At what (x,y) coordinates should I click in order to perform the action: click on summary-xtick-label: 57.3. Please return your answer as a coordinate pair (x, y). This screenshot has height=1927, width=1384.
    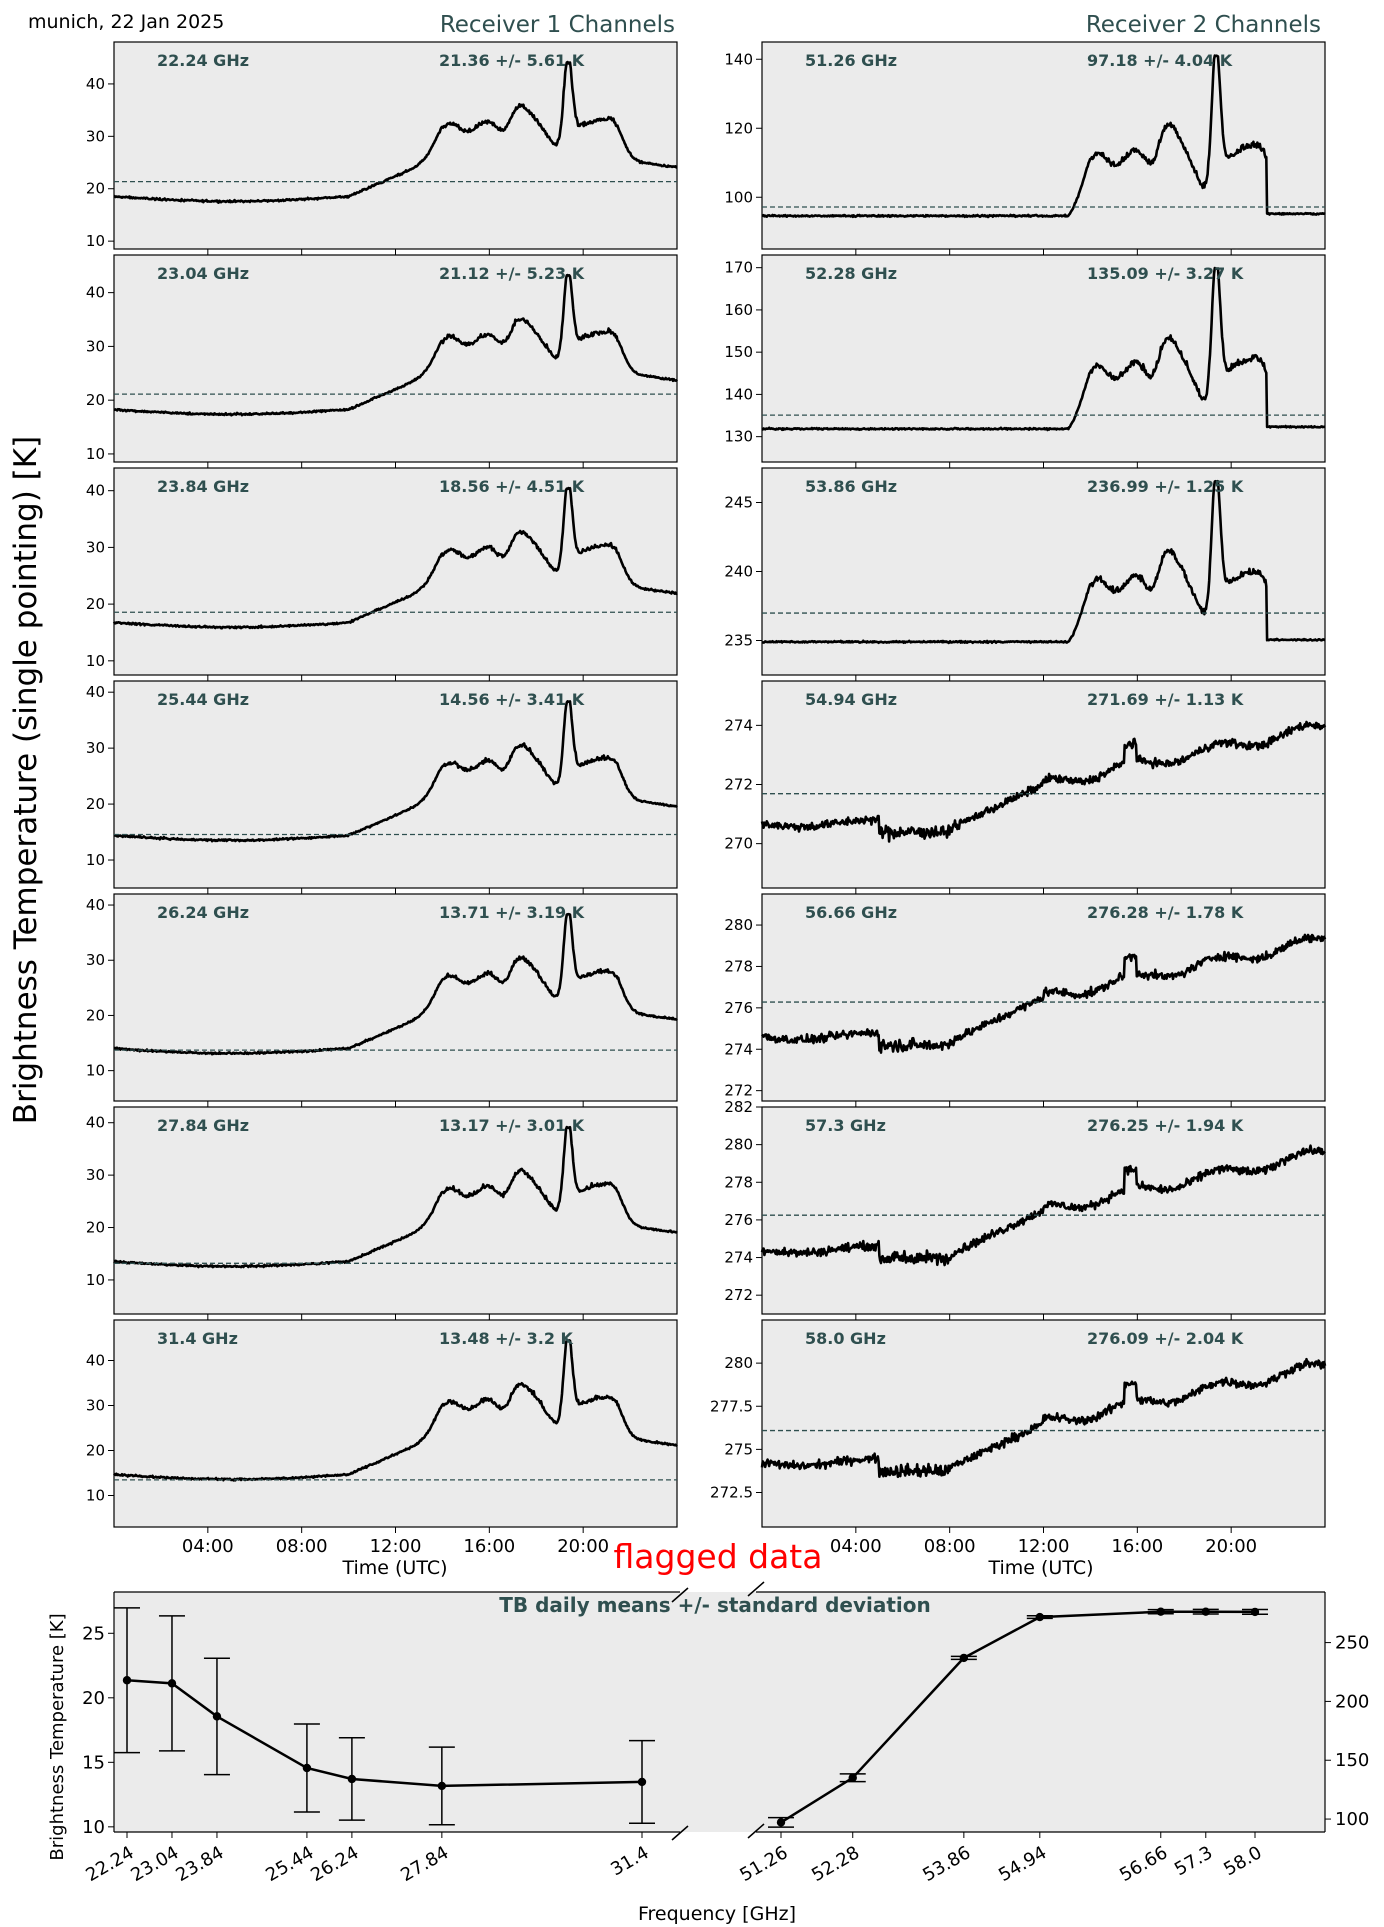
    Looking at the image, I should click on (1193, 1861).